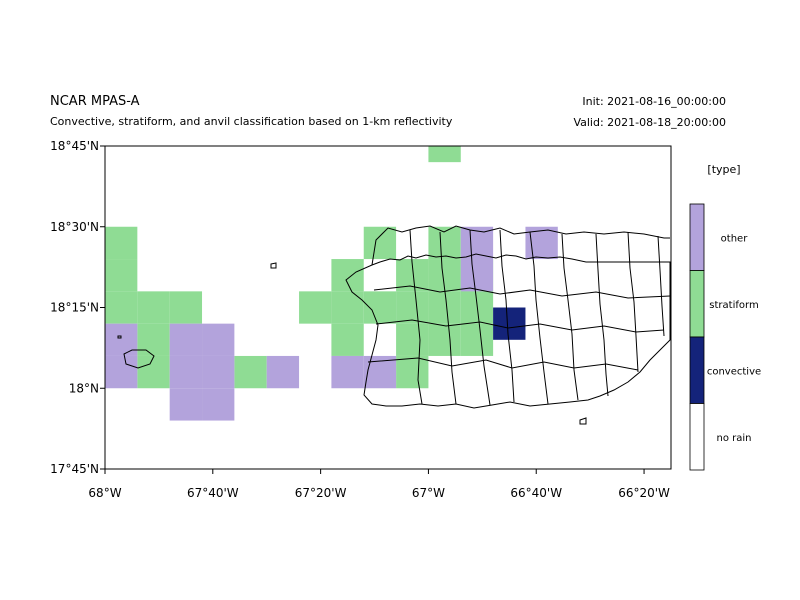  I want to click on legend-swatch-other, so click(697, 237).